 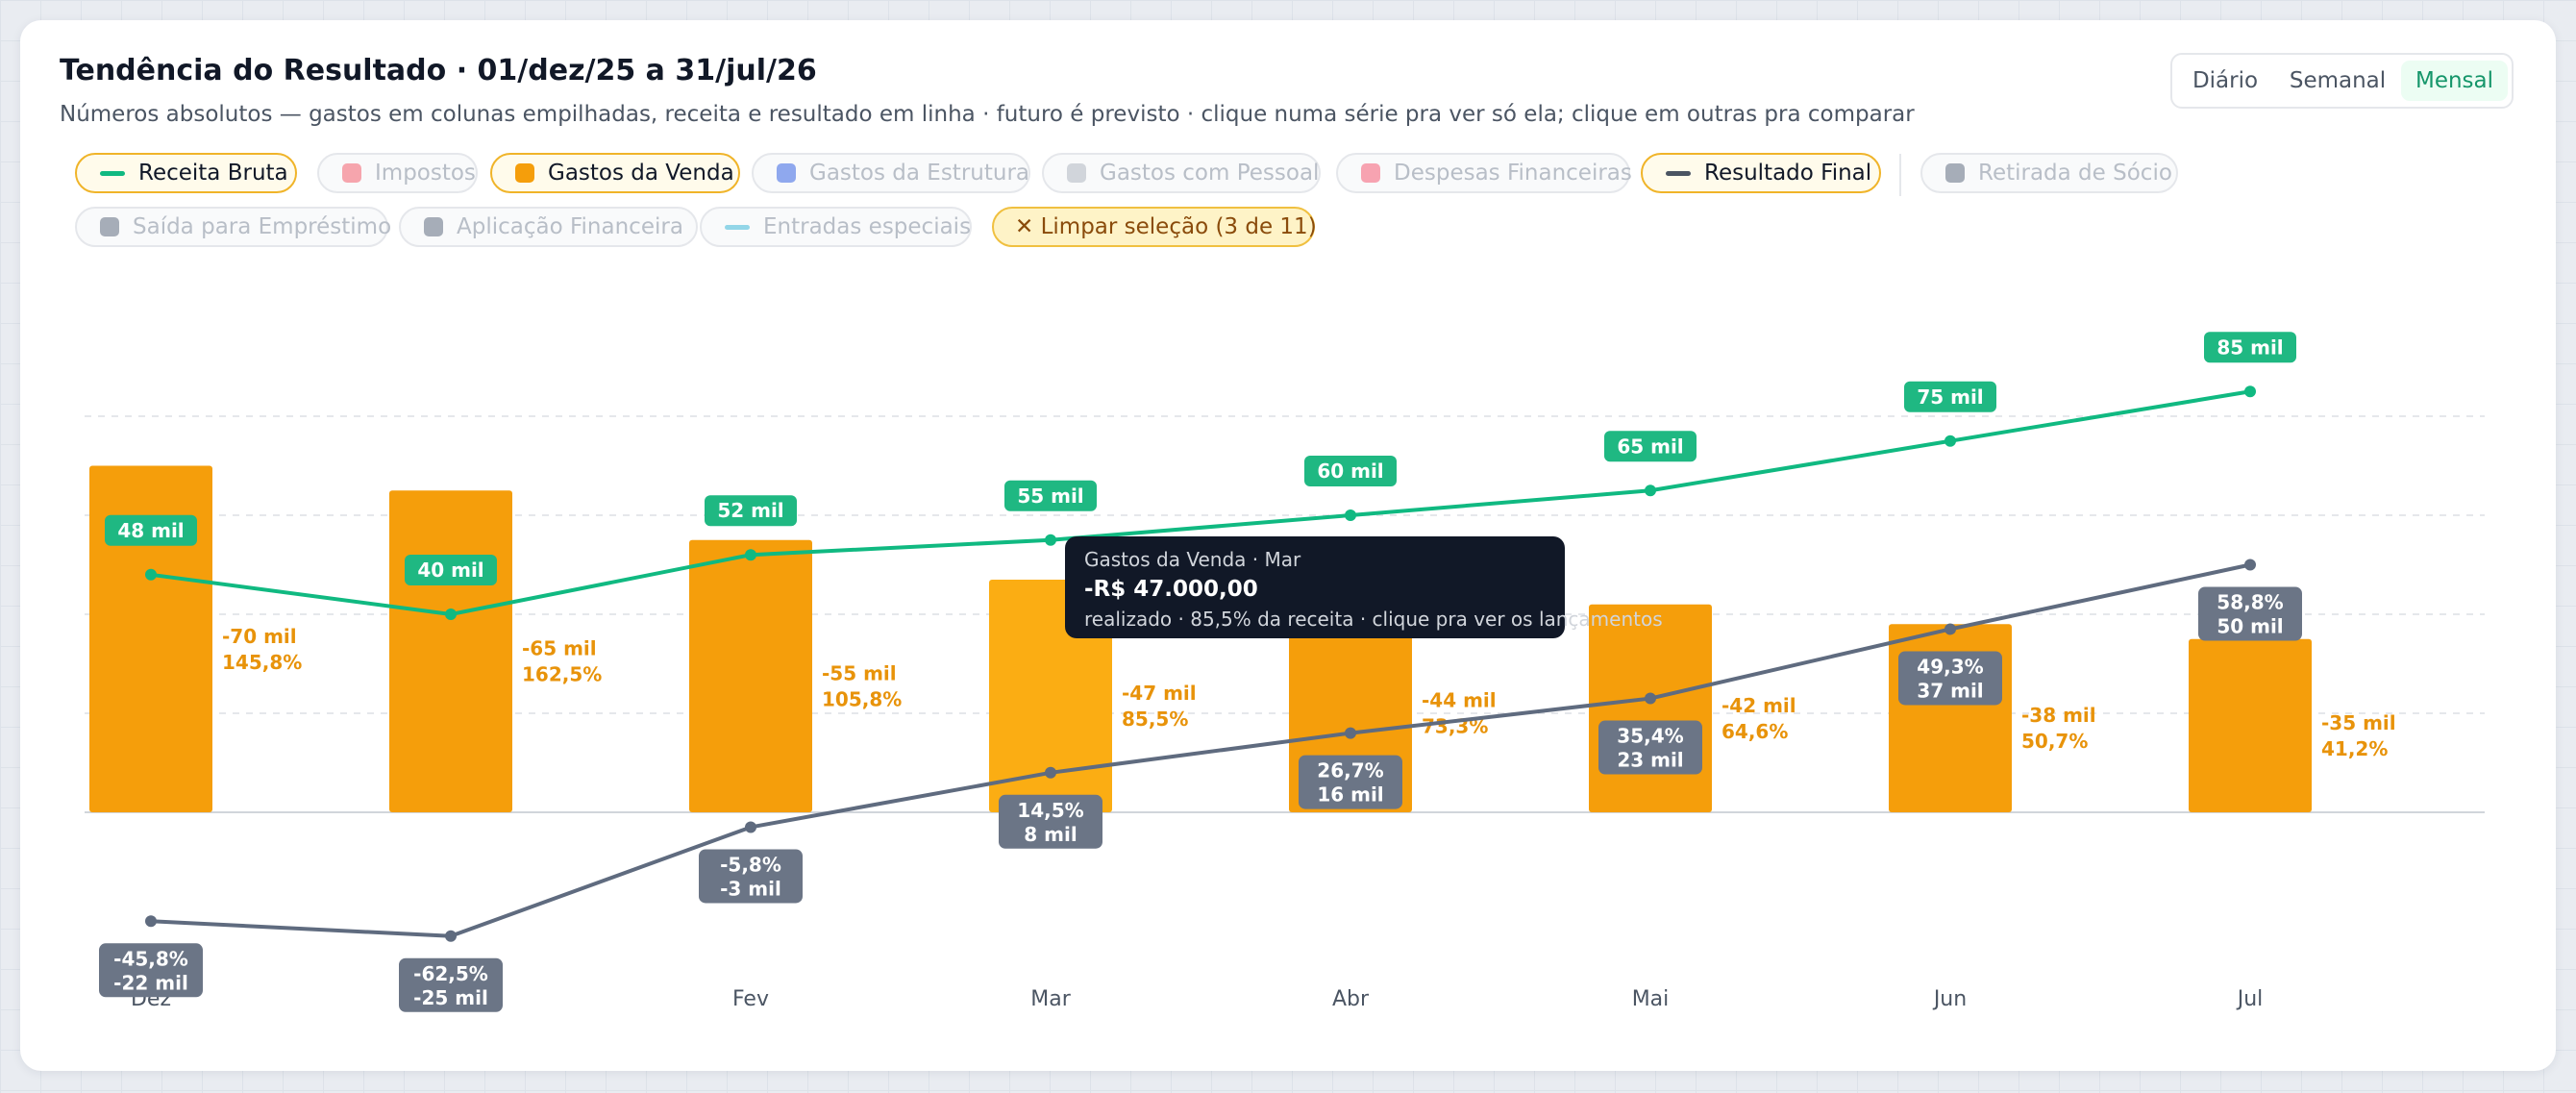 I want to click on series-chip-2: Impostos, so click(x=398, y=173).